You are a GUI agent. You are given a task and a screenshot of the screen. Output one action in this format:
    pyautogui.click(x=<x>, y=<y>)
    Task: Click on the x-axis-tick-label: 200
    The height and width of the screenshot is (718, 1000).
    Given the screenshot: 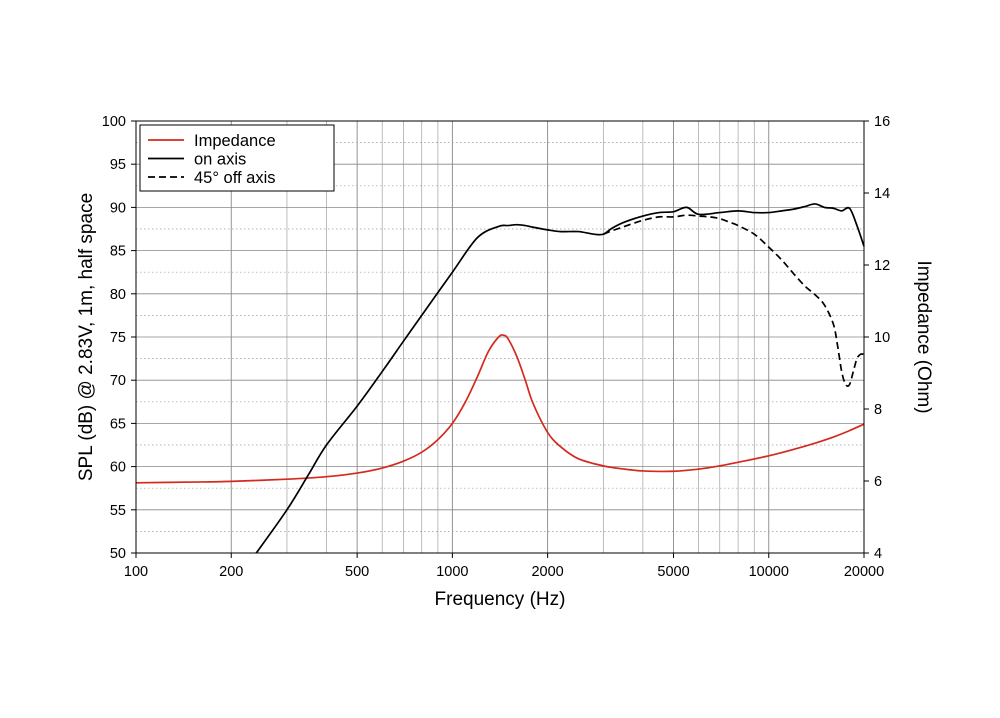 What is the action you would take?
    pyautogui.click(x=231, y=572)
    